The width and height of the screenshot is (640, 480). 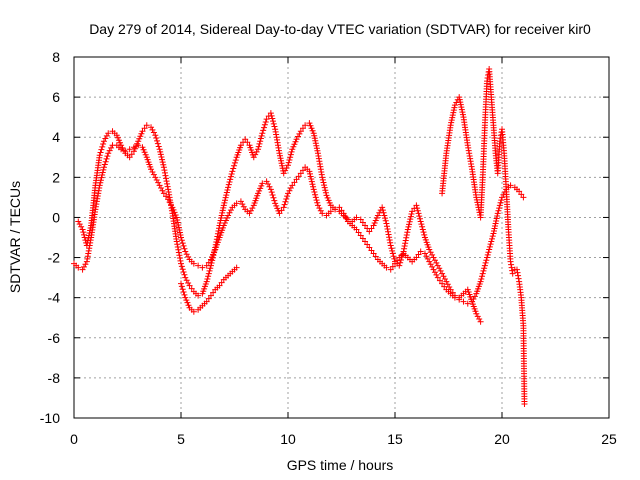 I want to click on y-tick-label: -4, so click(x=54, y=298).